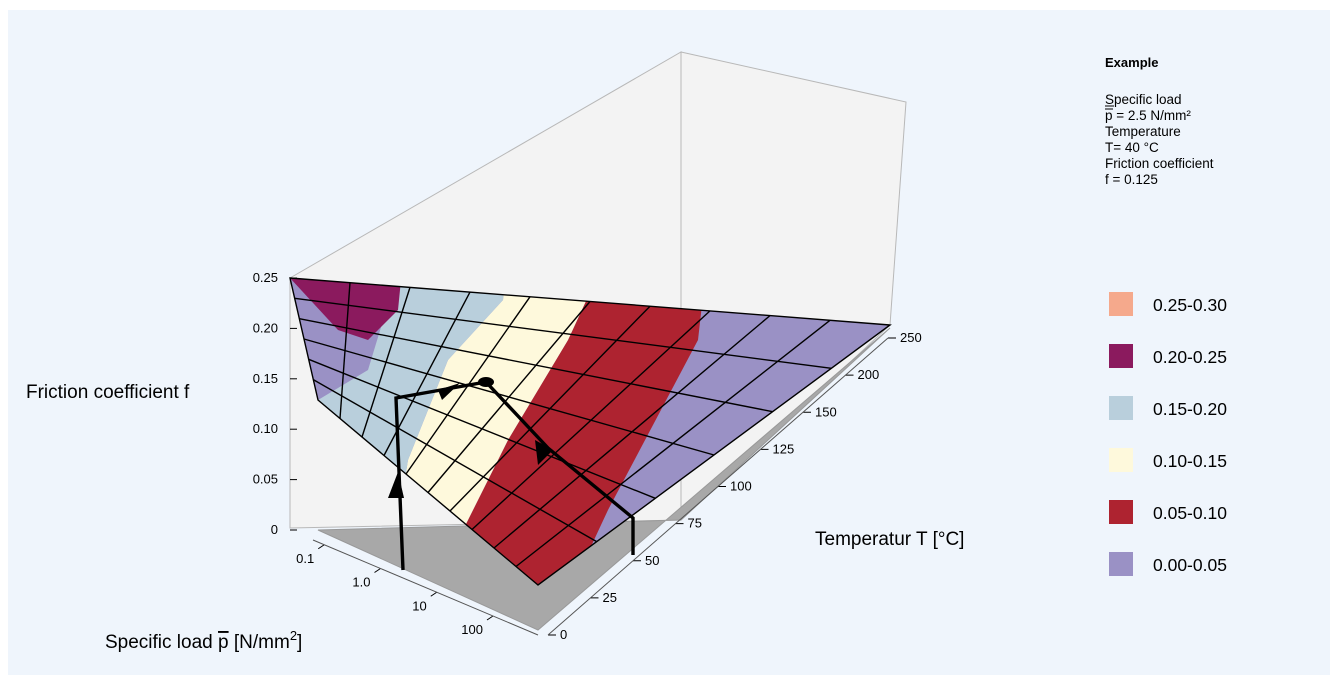 The image size is (1337, 680). What do you see at coordinates (718, 486) in the screenshot?
I see `temperature-axis-line` at bounding box center [718, 486].